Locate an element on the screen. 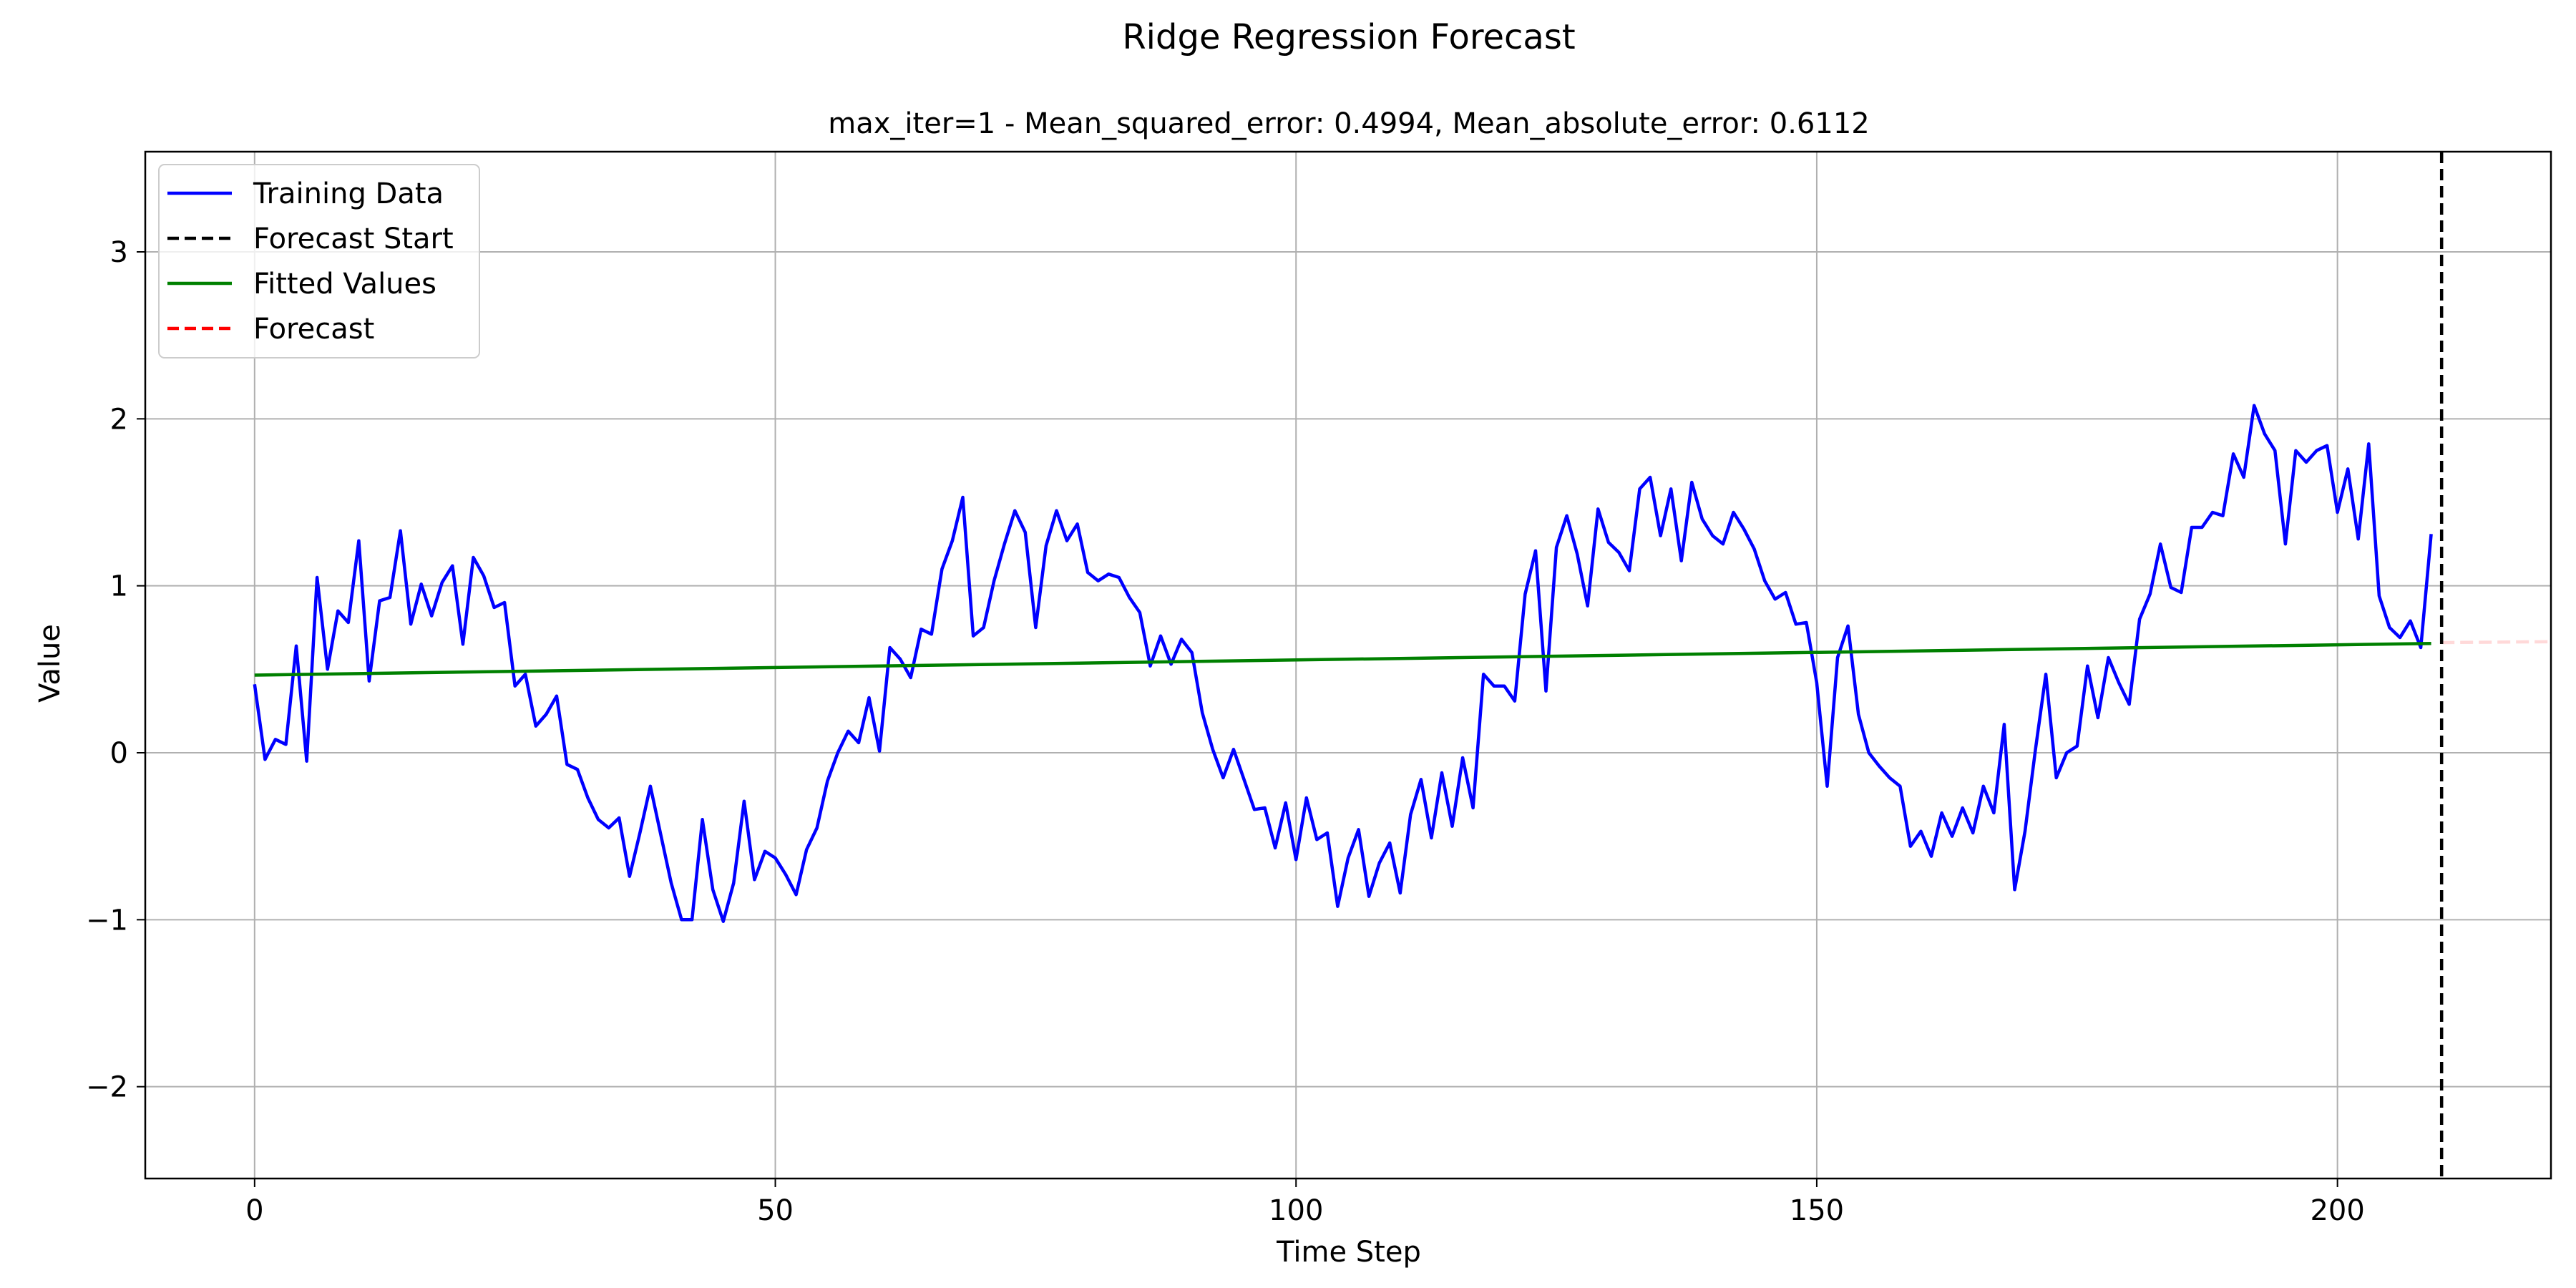 The image size is (2576, 1288). x-tick-label: 200 is located at coordinates (2337, 1210).